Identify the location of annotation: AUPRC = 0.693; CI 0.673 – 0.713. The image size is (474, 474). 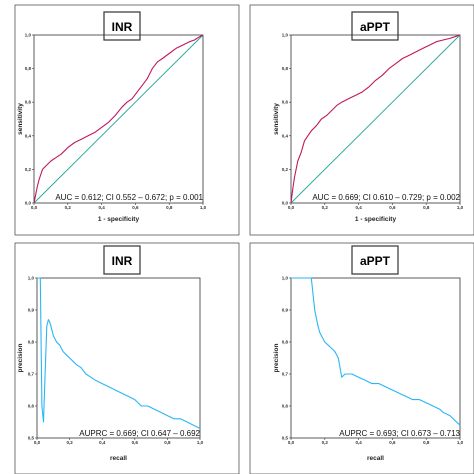
(399, 433).